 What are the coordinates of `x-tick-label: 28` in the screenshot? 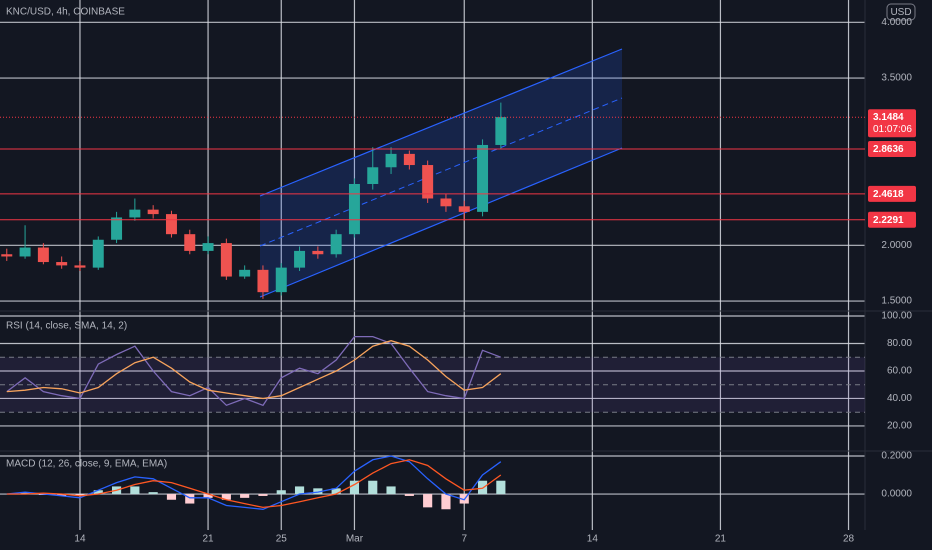 It's located at (849, 539).